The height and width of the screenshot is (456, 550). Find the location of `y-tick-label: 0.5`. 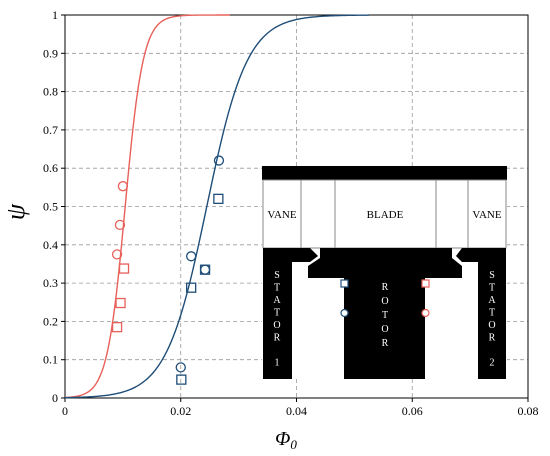

y-tick-label: 0.5 is located at coordinates (50, 207).